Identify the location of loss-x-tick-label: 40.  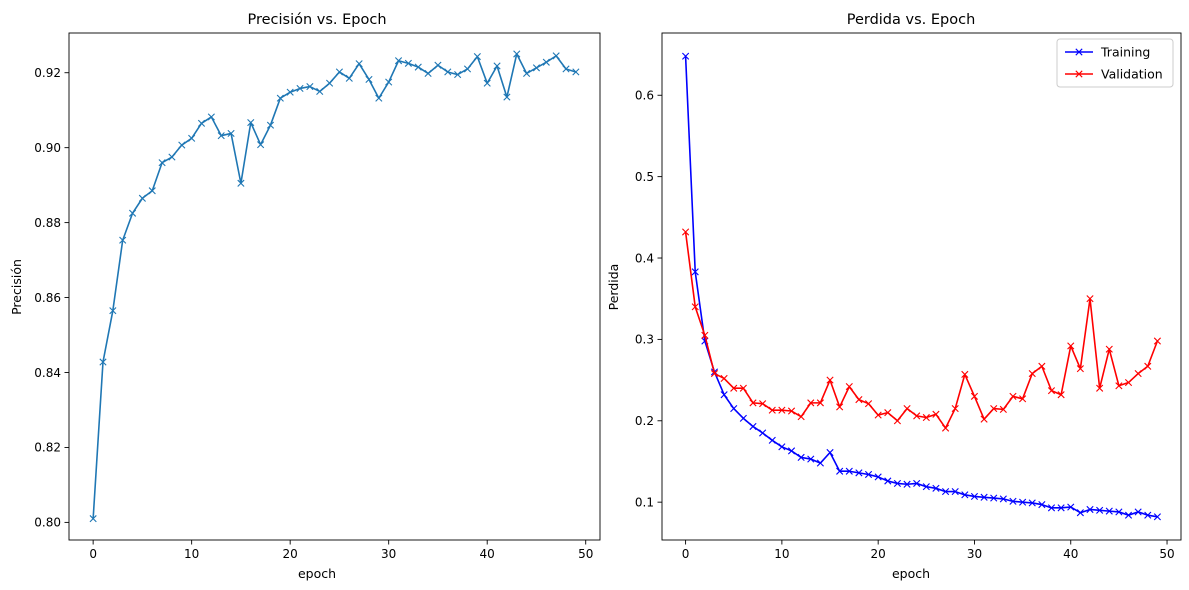
(1070, 554).